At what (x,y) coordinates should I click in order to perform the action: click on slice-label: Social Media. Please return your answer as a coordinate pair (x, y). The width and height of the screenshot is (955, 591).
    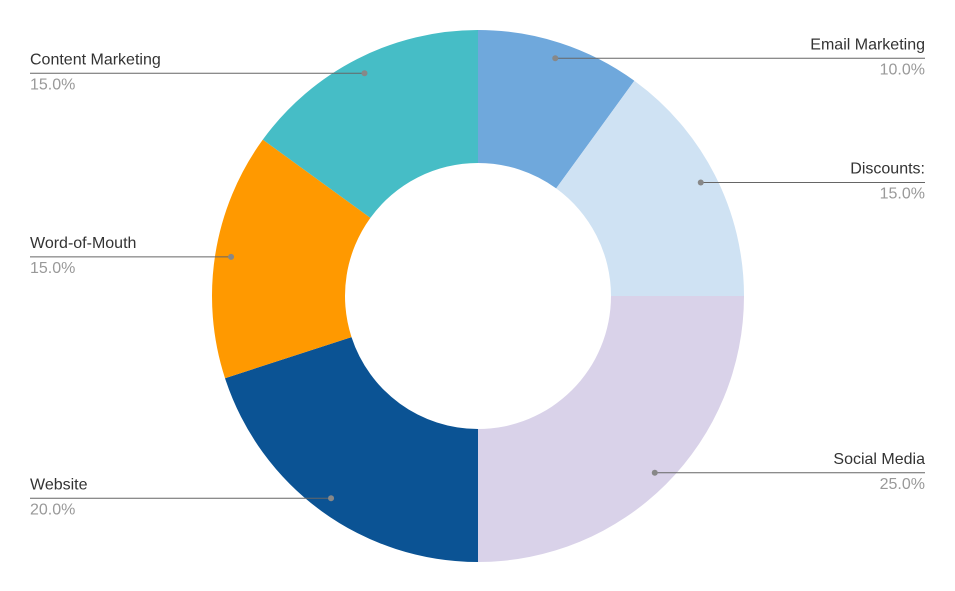
    Looking at the image, I should click on (879, 459).